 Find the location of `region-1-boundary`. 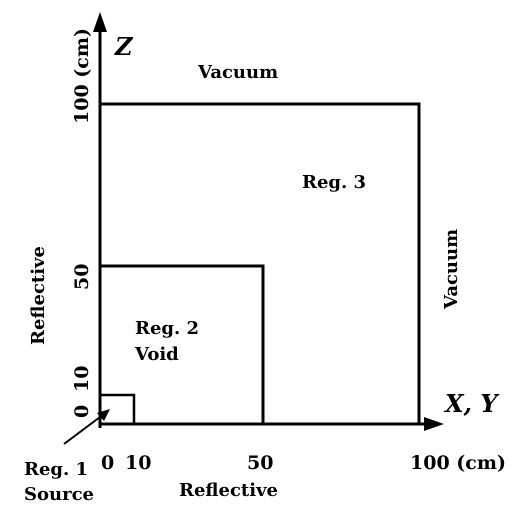

region-1-boundary is located at coordinates (117, 409).